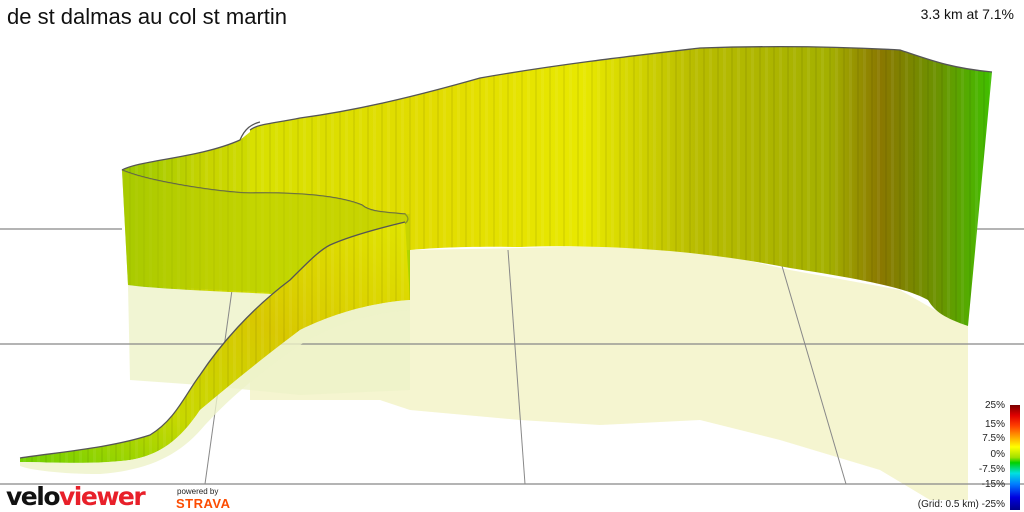  I want to click on strava-logo: STRAVA, so click(203, 503).